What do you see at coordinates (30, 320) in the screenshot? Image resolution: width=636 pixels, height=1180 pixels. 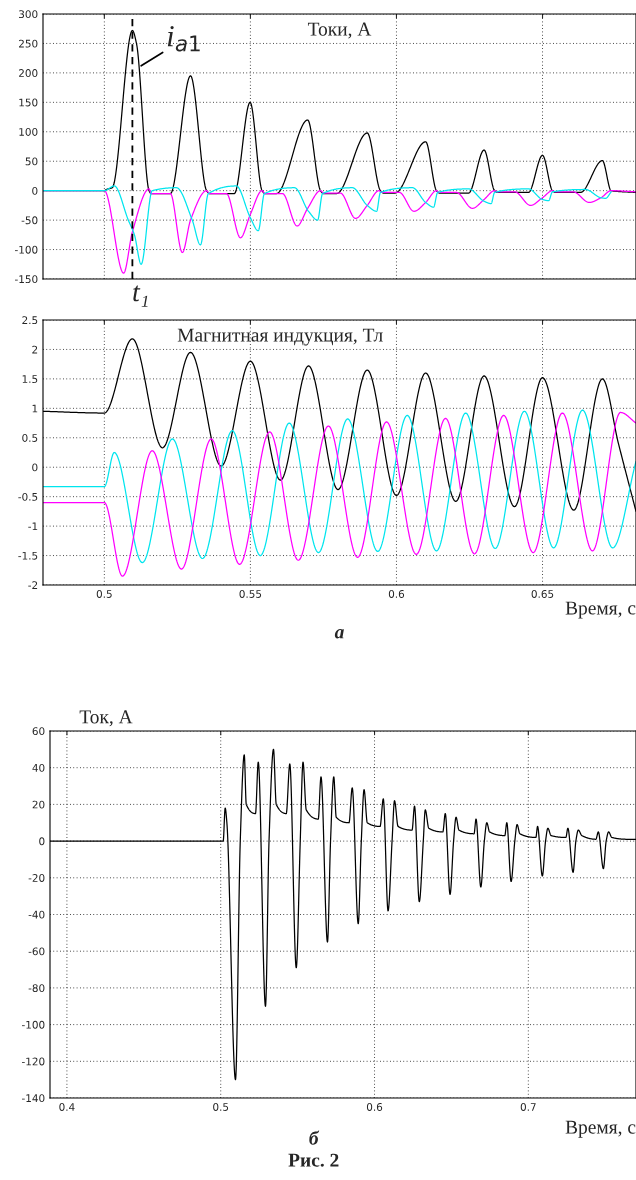 I see `y-tick-label: 2.5` at bounding box center [30, 320].